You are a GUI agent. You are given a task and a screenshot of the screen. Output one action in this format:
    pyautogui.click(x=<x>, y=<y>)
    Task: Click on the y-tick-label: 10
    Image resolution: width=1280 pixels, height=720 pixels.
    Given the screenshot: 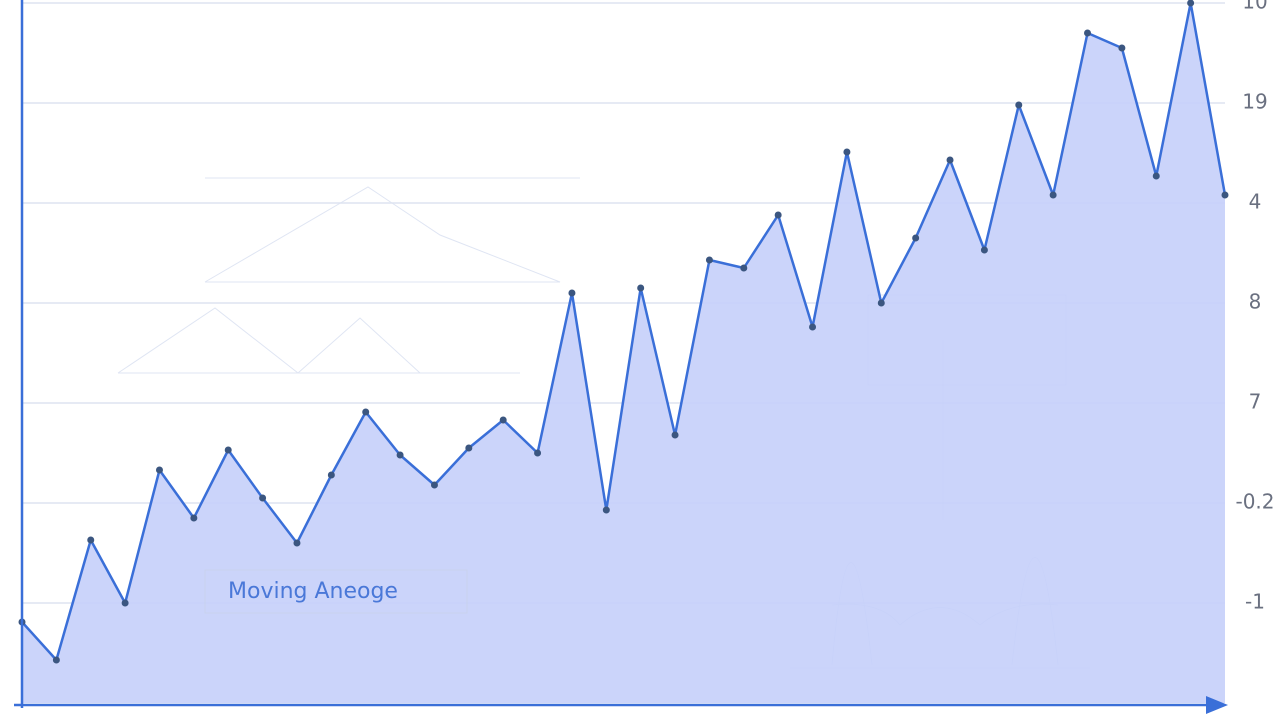 What is the action you would take?
    pyautogui.click(x=1254, y=7)
    